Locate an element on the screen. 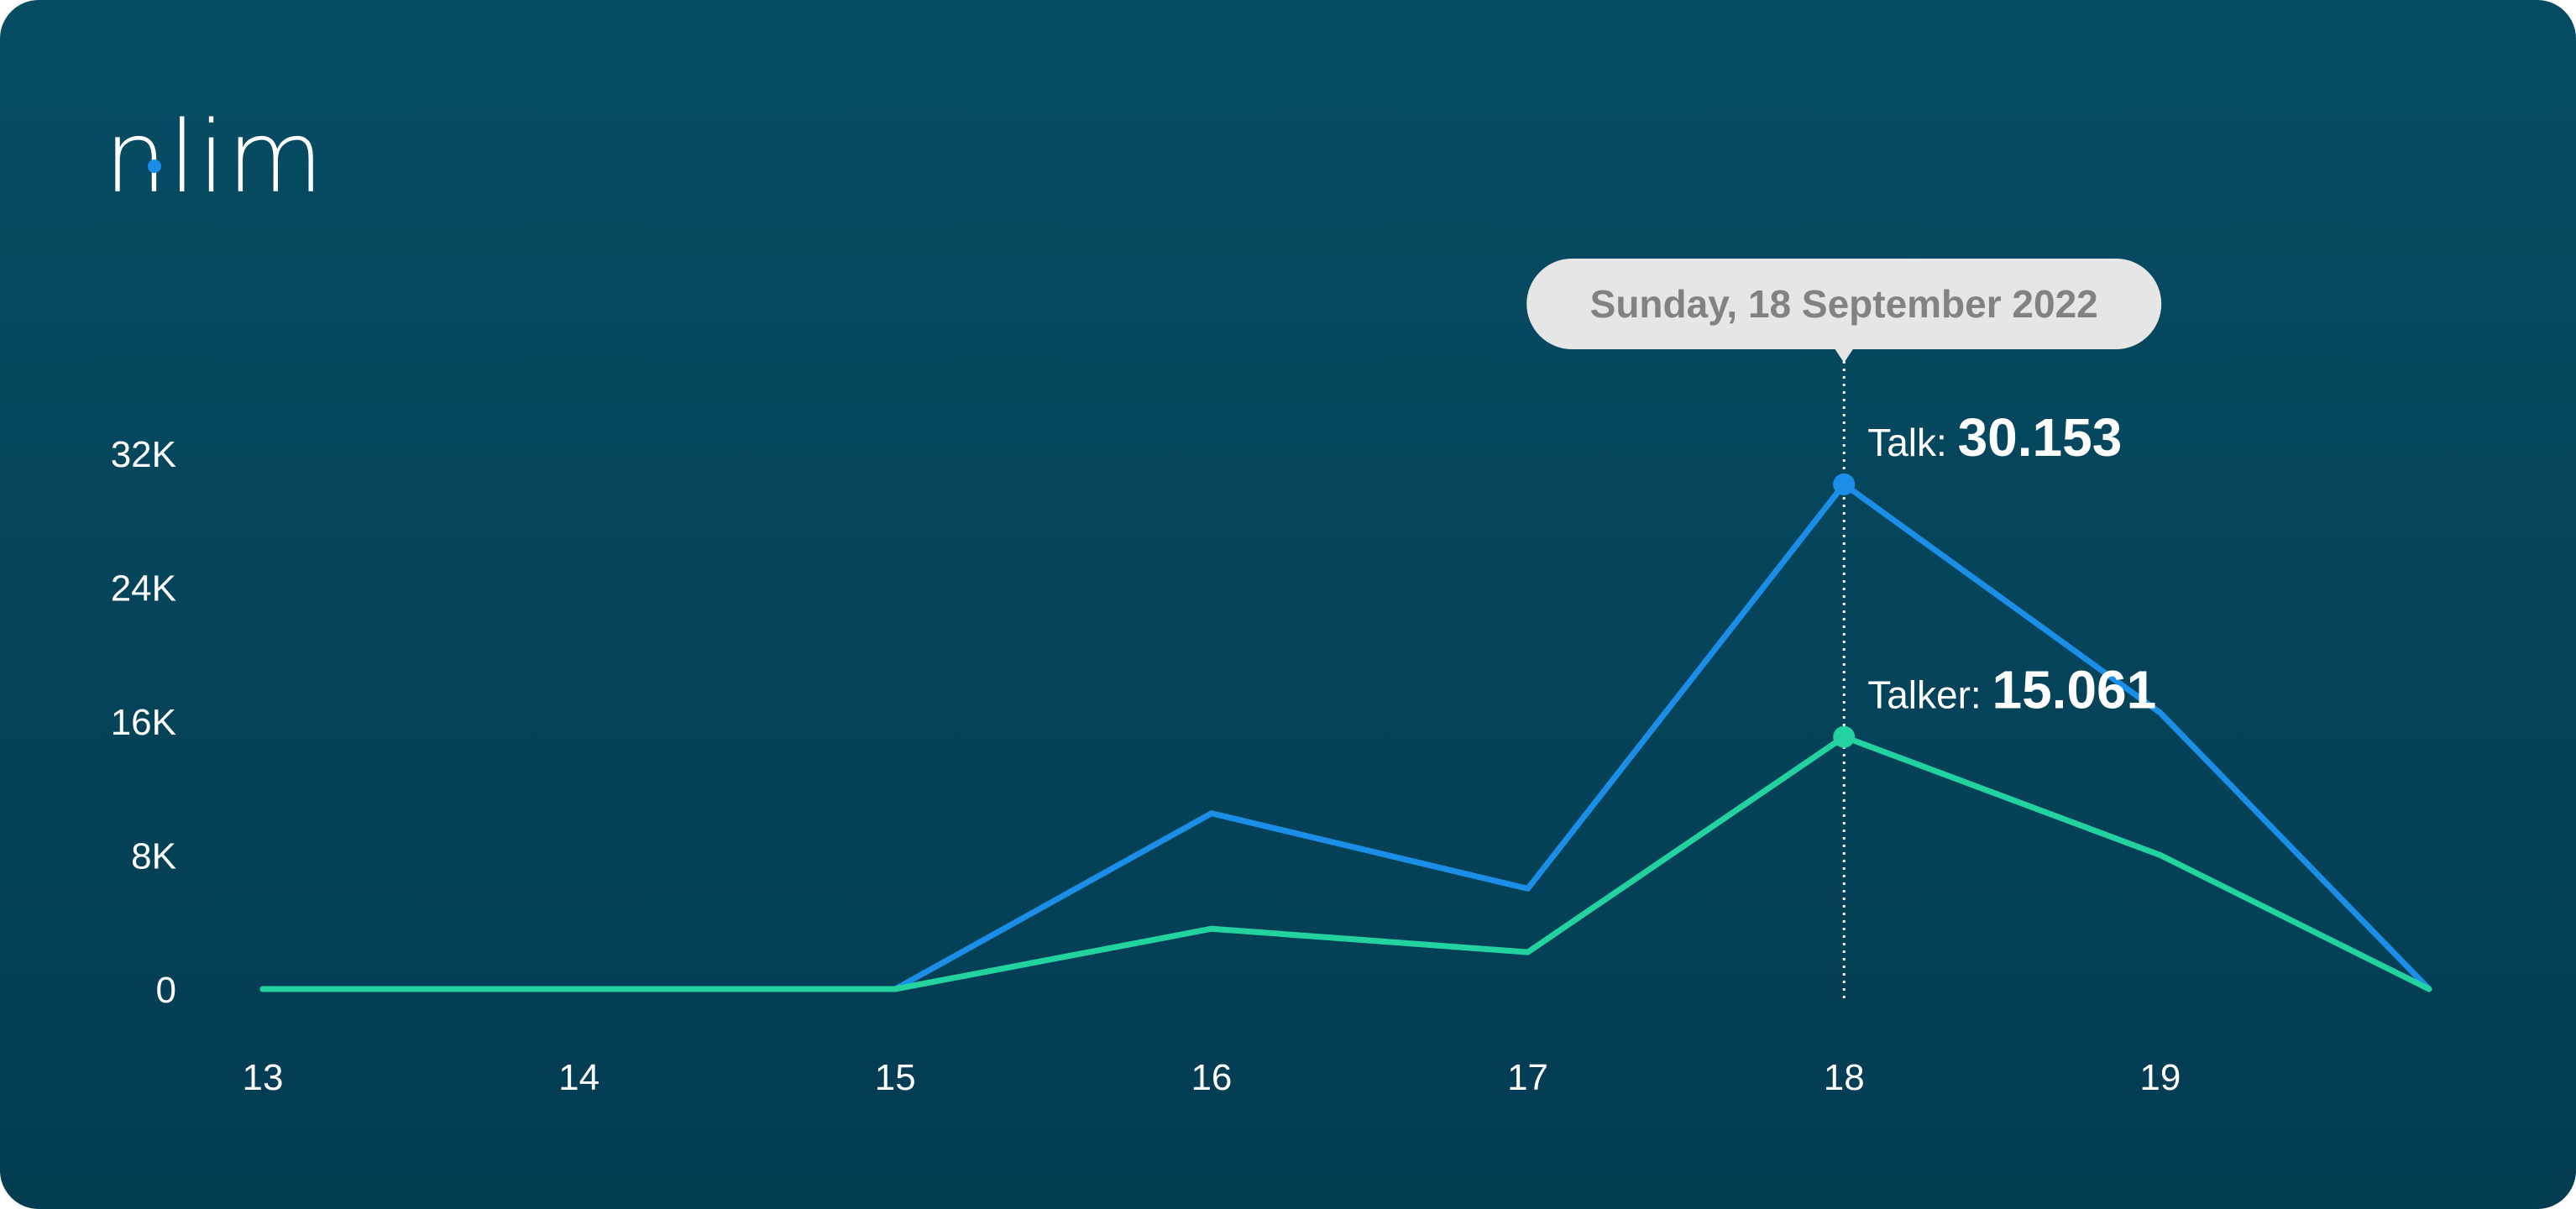 Image resolution: width=2576 pixels, height=1209 pixels. x-tick-label: 16 is located at coordinates (1211, 1077).